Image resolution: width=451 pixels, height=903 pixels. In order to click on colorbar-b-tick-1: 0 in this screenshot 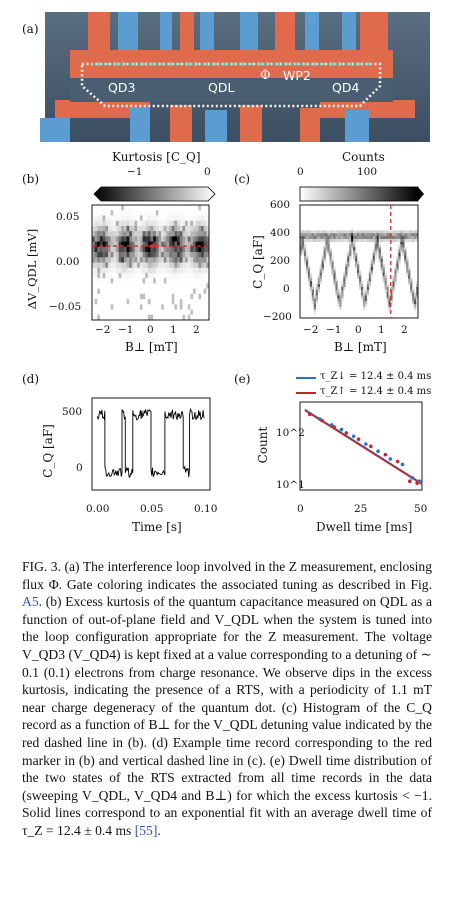, I will do `click(207, 172)`.